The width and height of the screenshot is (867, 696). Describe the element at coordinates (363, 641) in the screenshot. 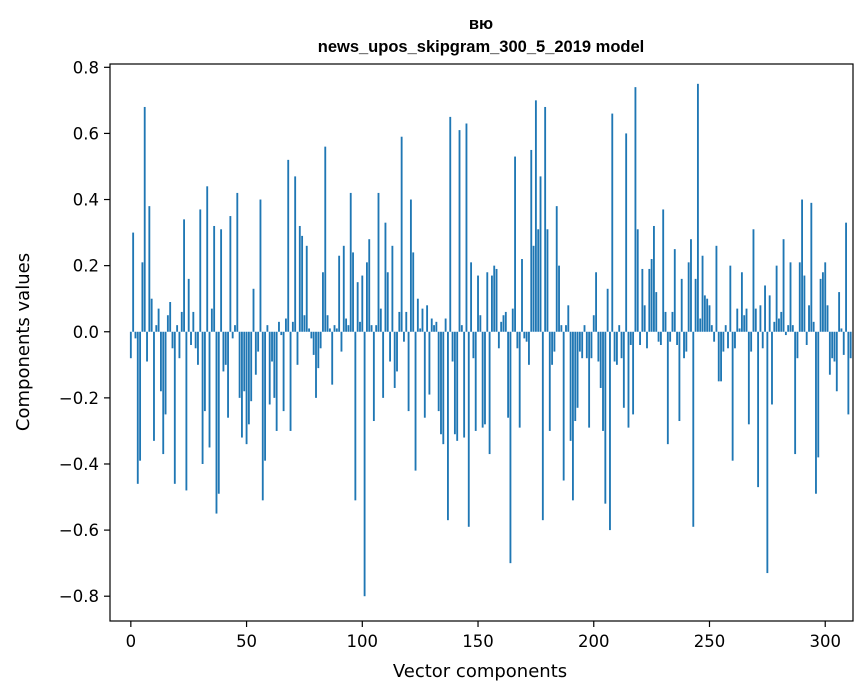

I see `x-tick-label: 100` at that location.